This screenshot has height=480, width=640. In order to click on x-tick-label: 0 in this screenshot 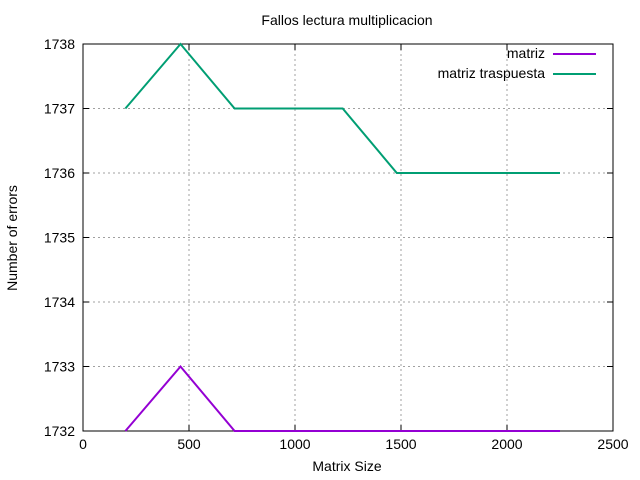, I will do `click(83, 444)`.